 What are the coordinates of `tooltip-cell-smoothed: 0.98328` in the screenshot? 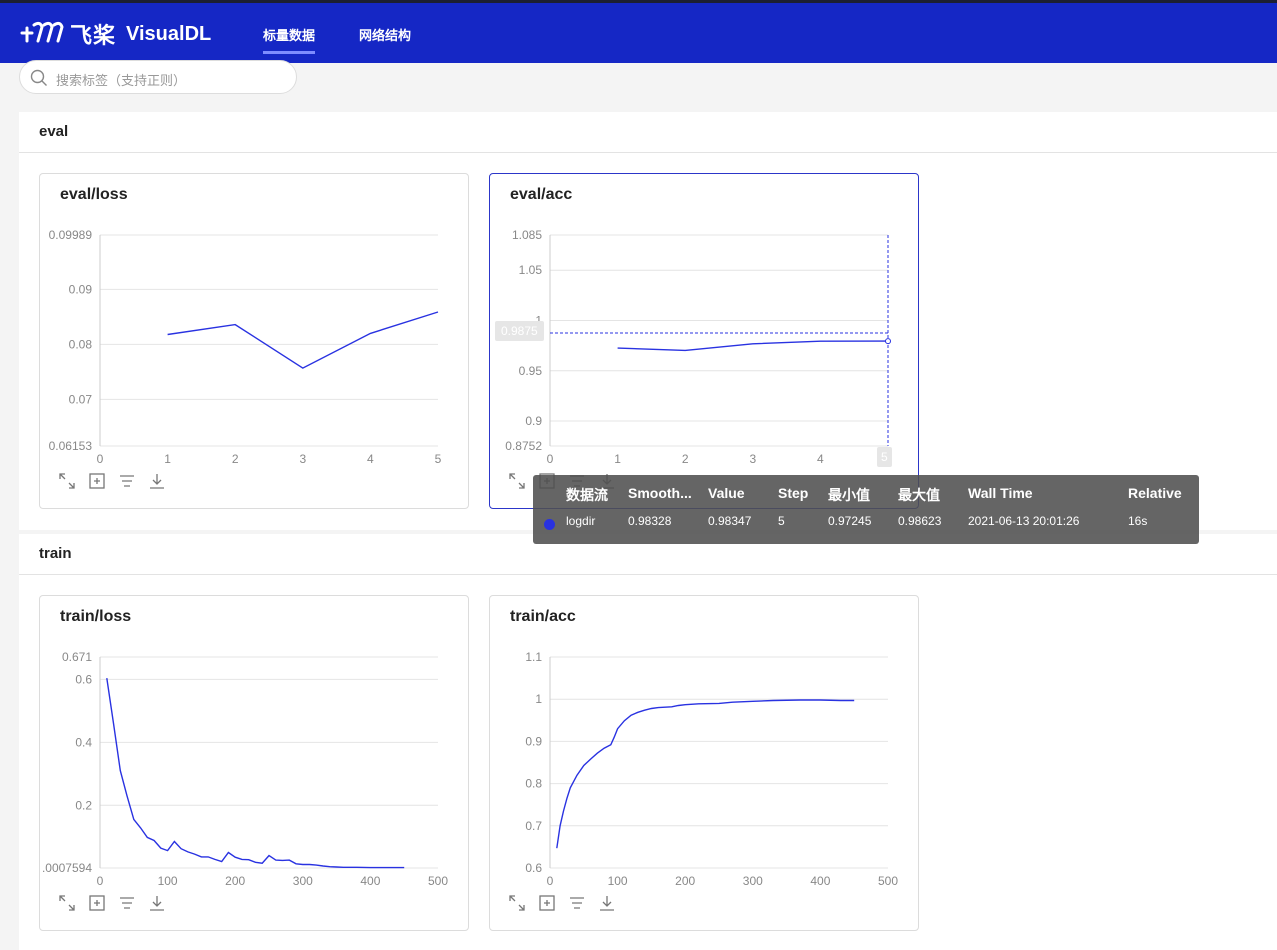 It's located at (650, 521).